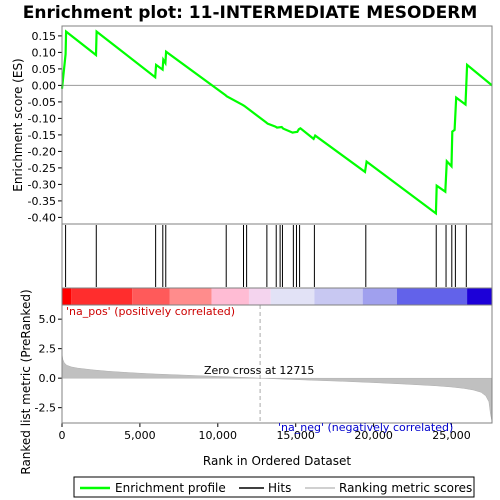 This screenshot has height=500, width=500. I want to click on rank-ytick-label: 5.0, so click(48, 319).